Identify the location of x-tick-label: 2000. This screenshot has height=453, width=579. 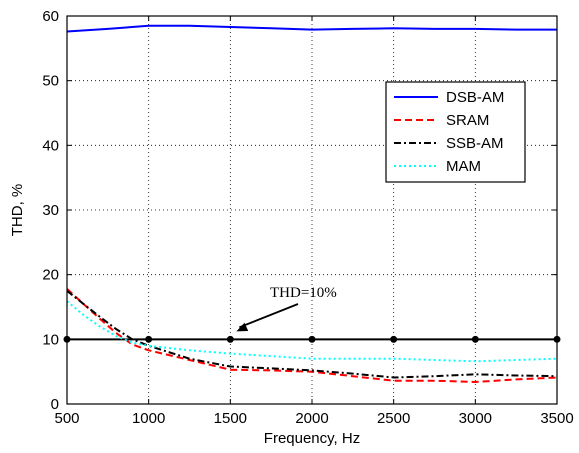
(311, 418).